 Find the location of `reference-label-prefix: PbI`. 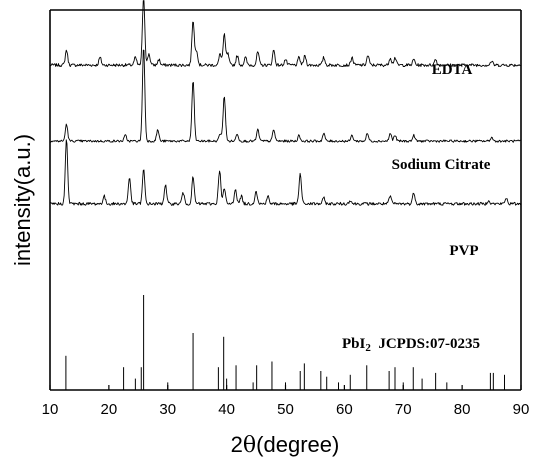

reference-label-prefix: PbI is located at coordinates (354, 344).